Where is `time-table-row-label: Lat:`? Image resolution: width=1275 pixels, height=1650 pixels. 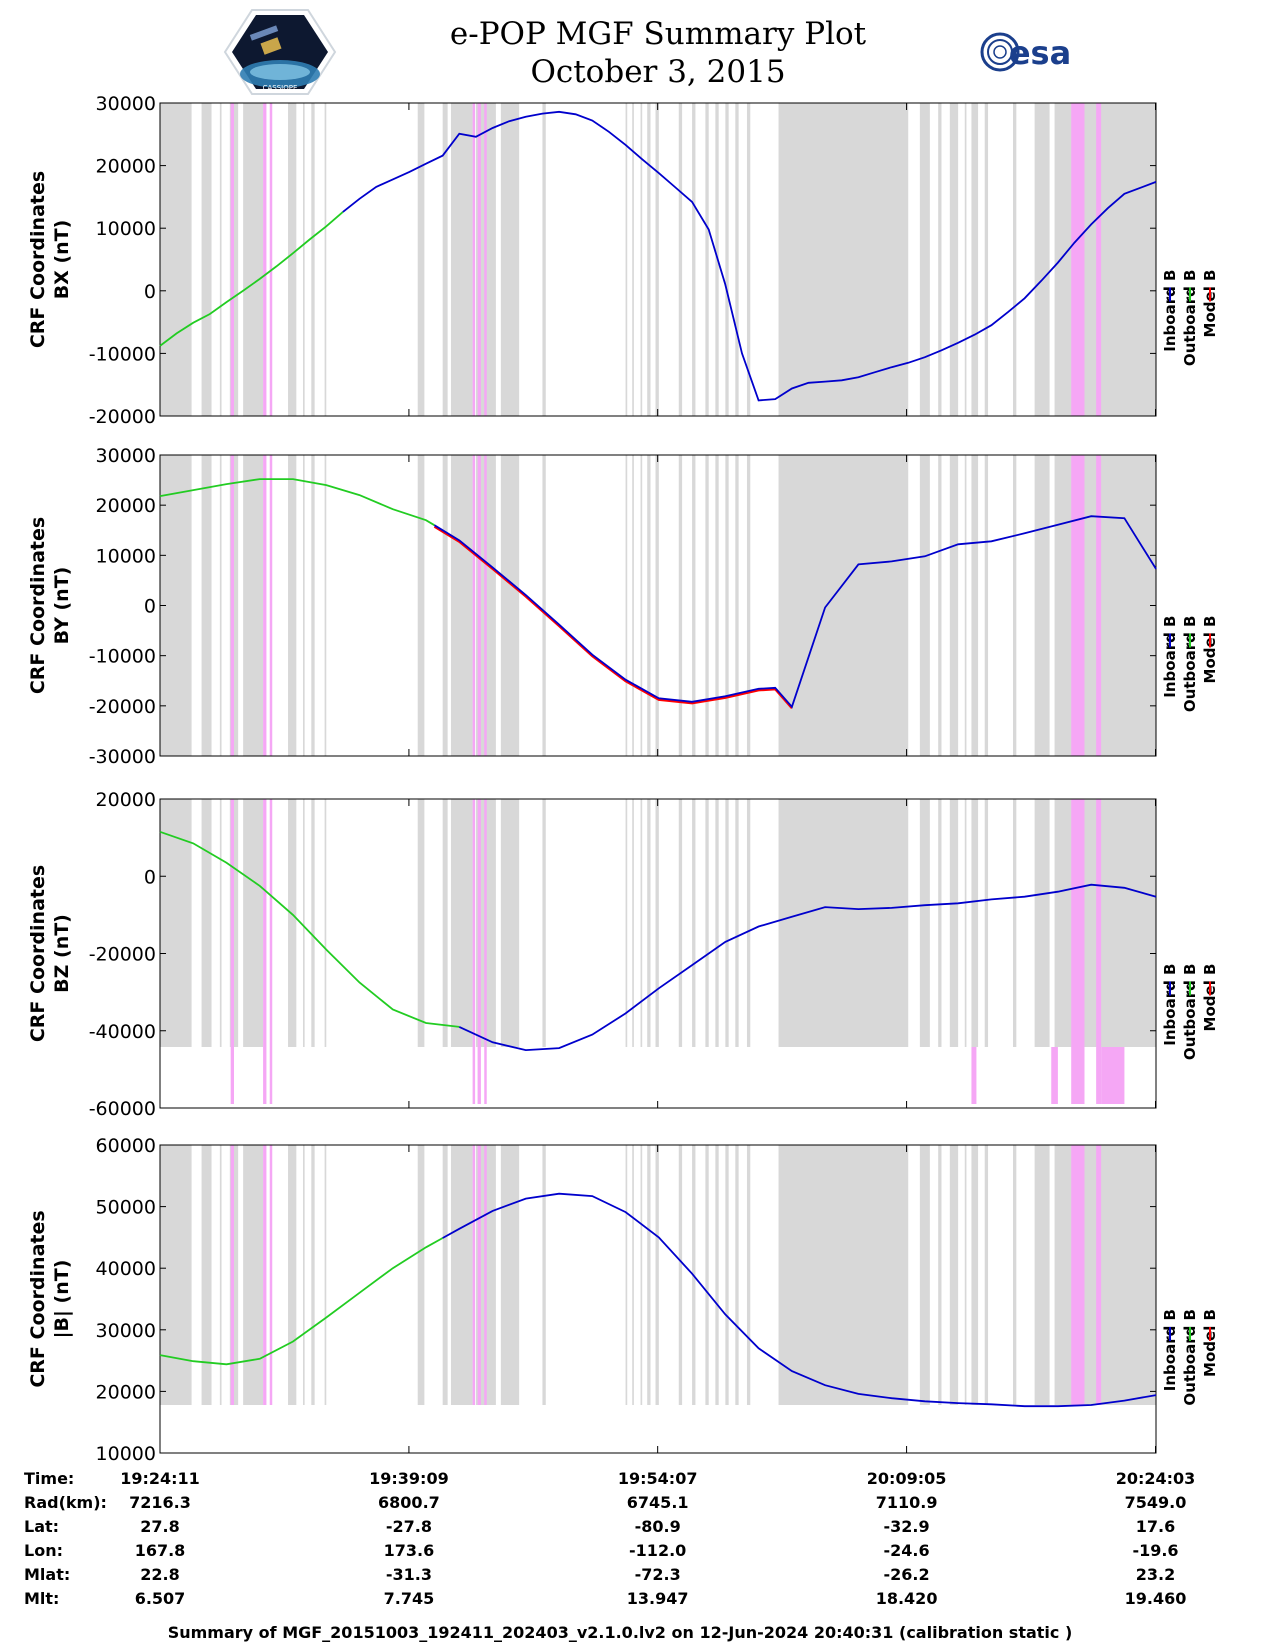 time-table-row-label: Lat: is located at coordinates (41, 1526).